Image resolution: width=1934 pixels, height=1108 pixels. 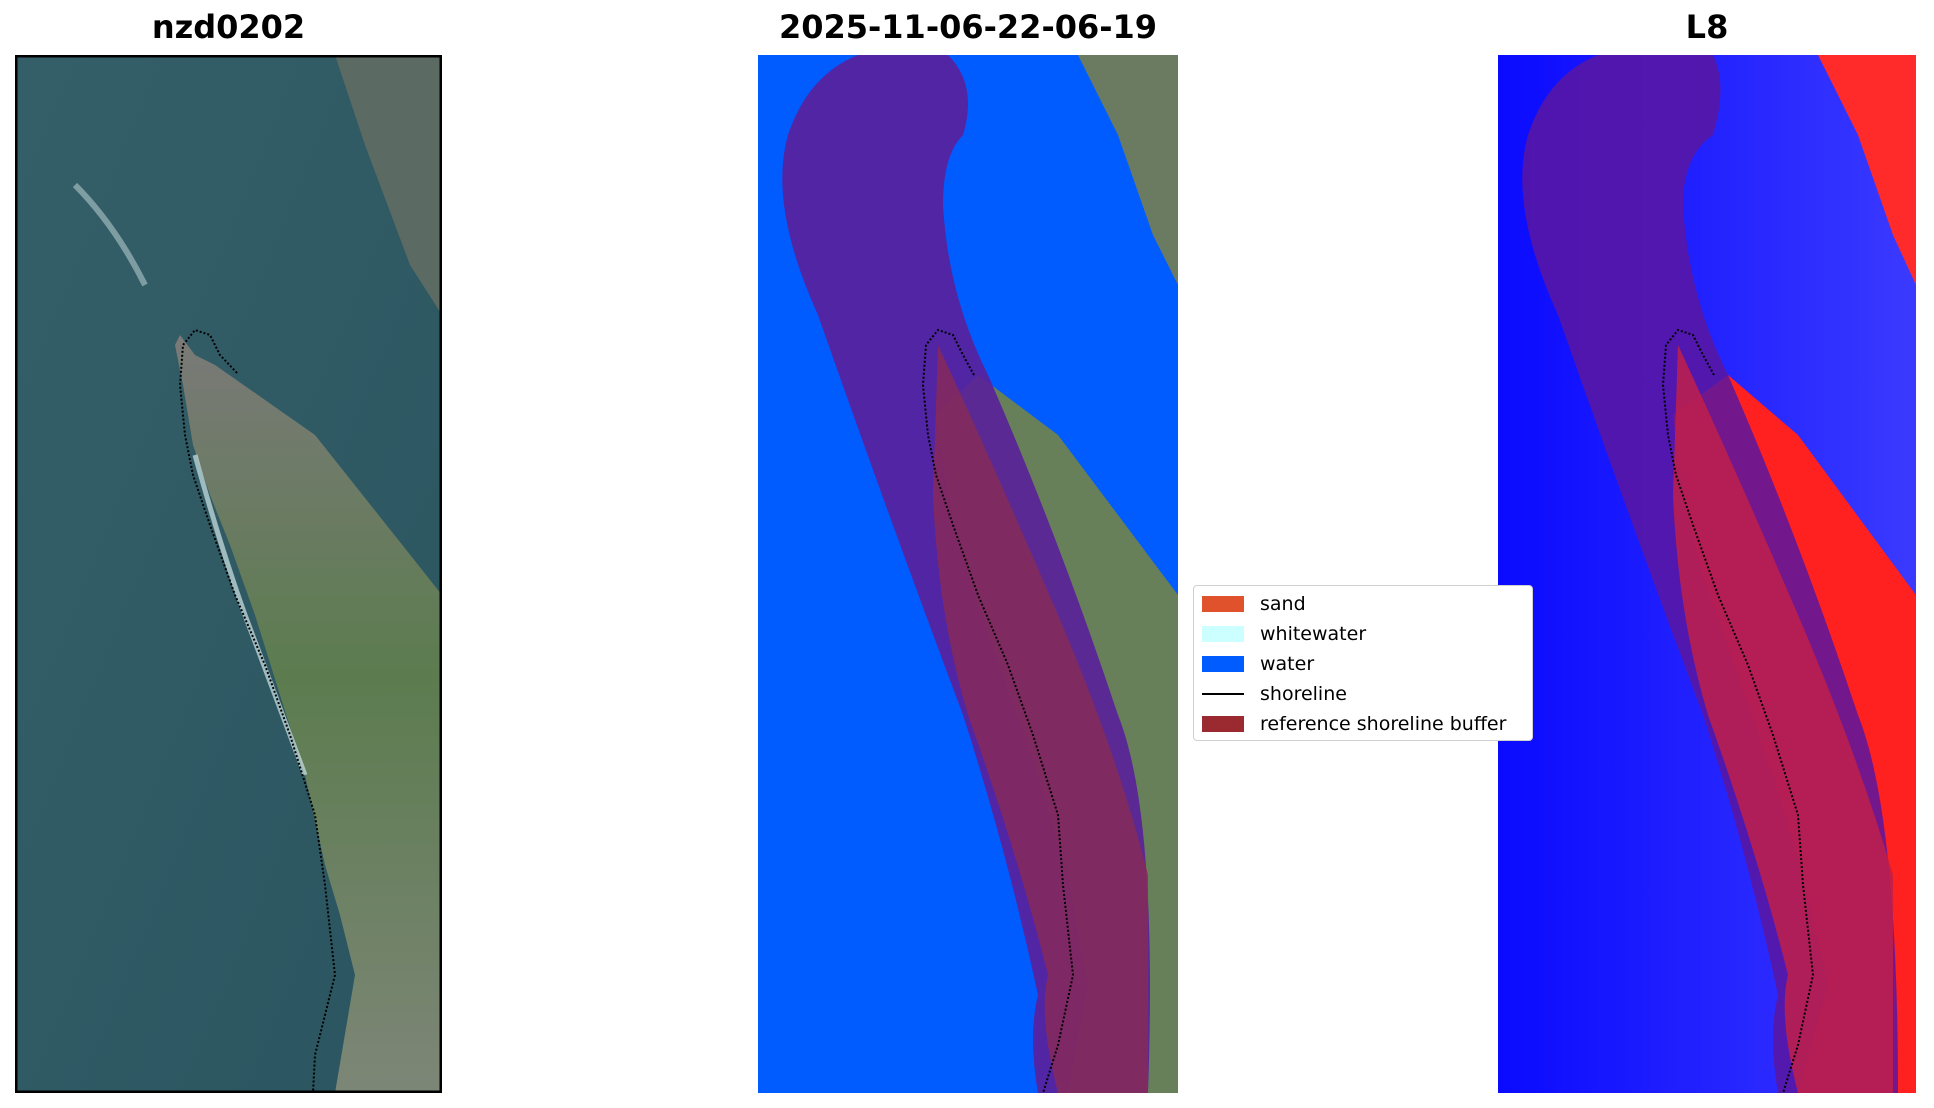 I want to click on peninsula-land, so click(x=308, y=714).